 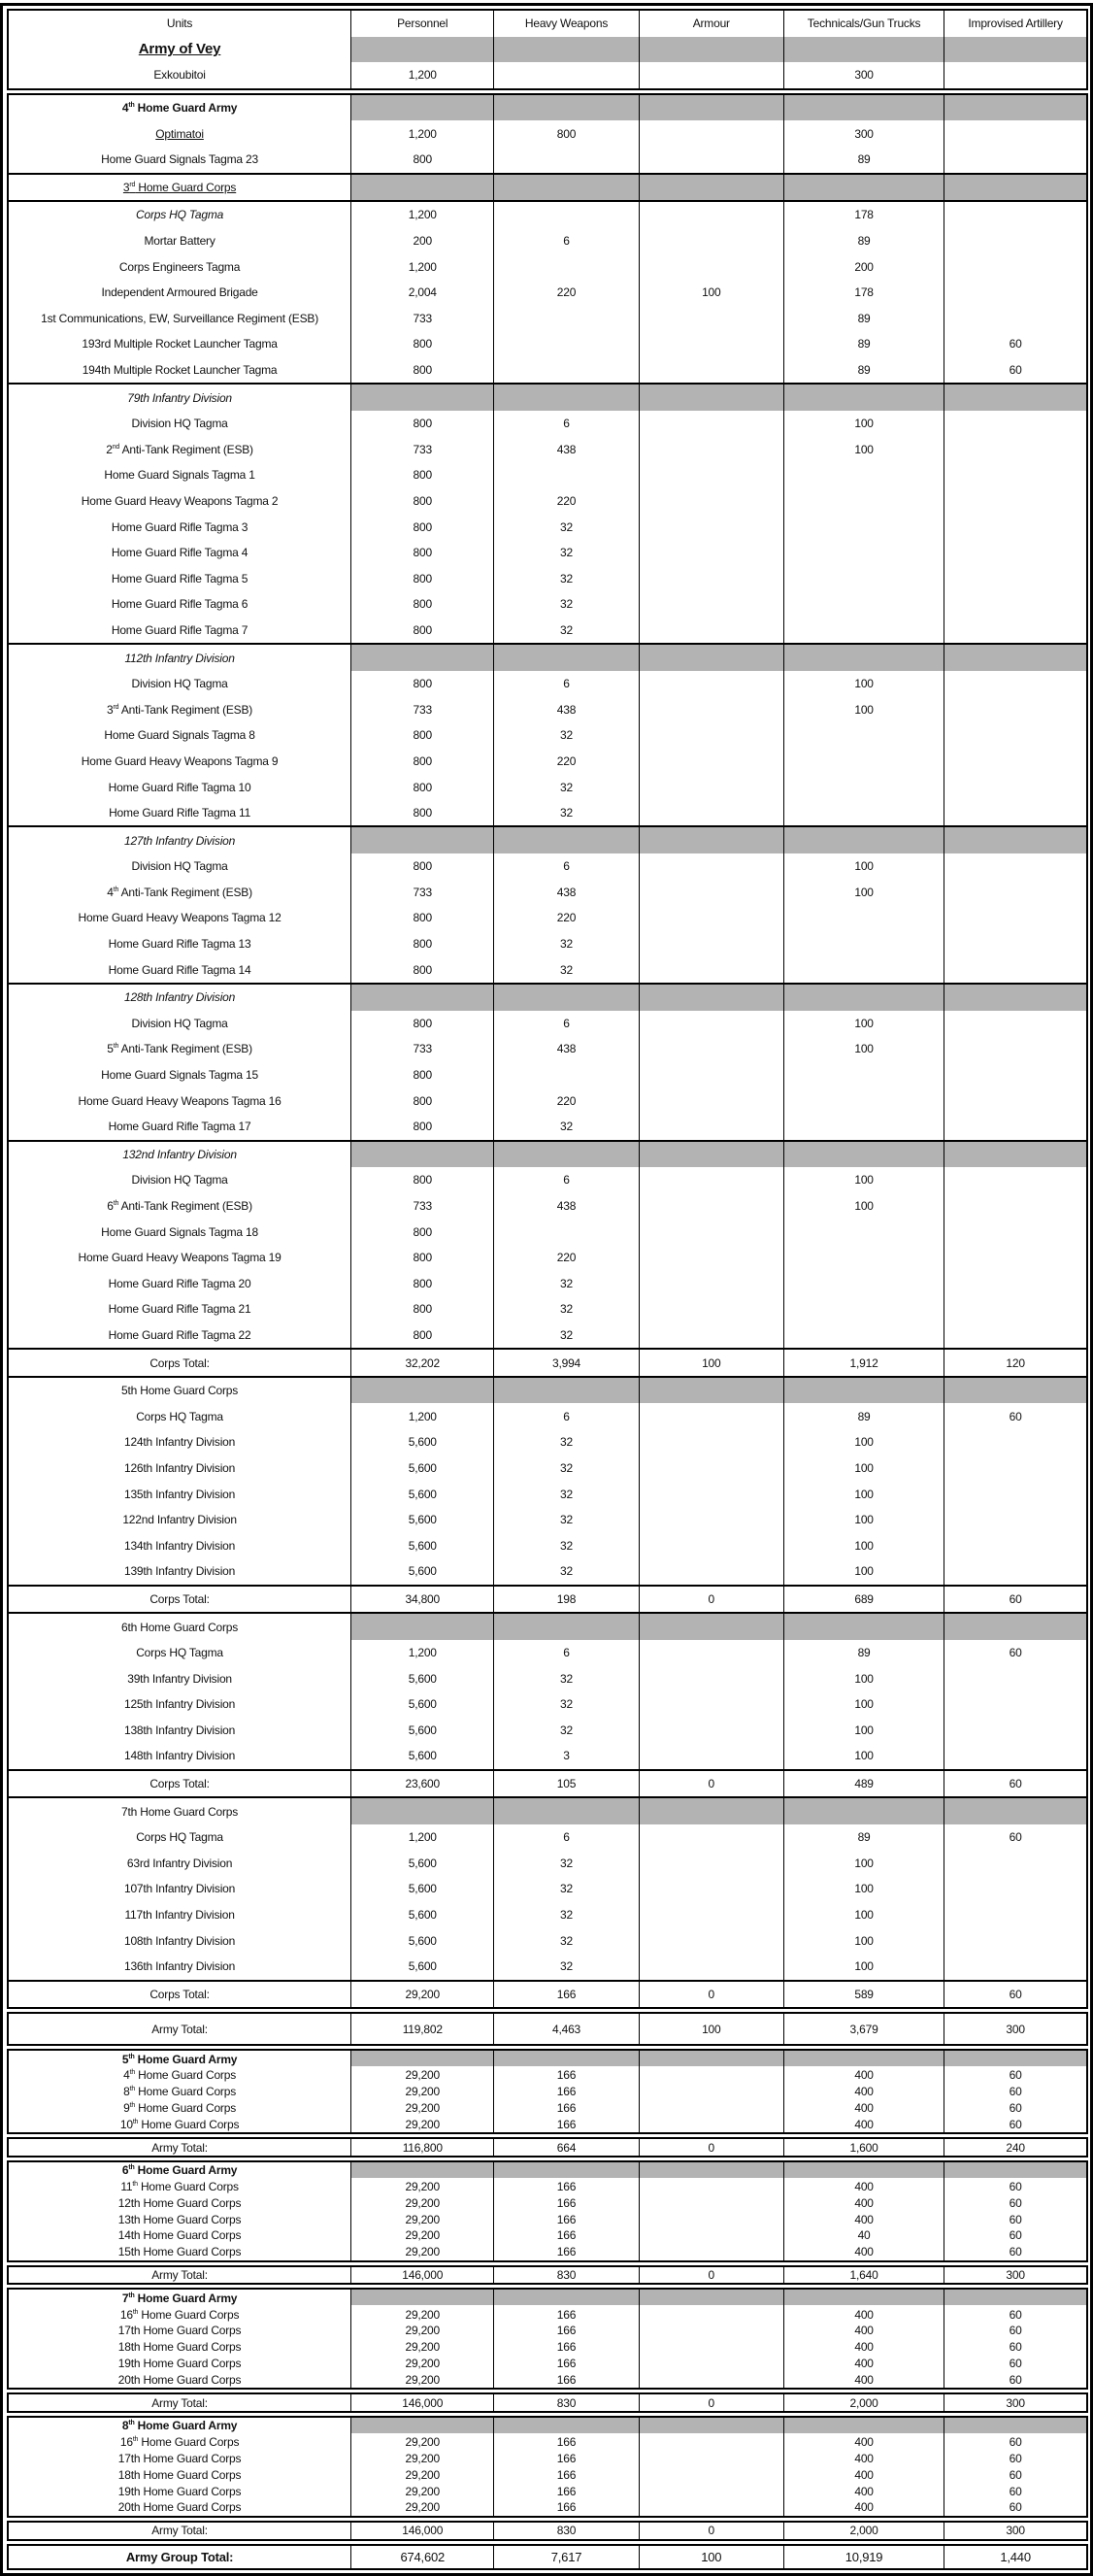 I want to click on personnel-cell, so click(x=422, y=2058).